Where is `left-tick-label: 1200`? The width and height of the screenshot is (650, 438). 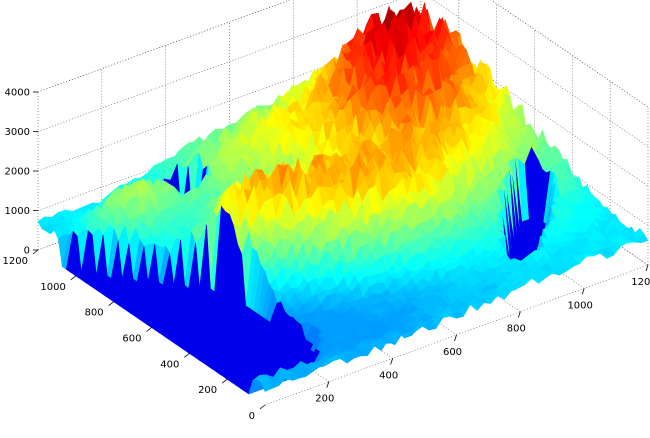 left-tick-label: 1200 is located at coordinates (15, 261).